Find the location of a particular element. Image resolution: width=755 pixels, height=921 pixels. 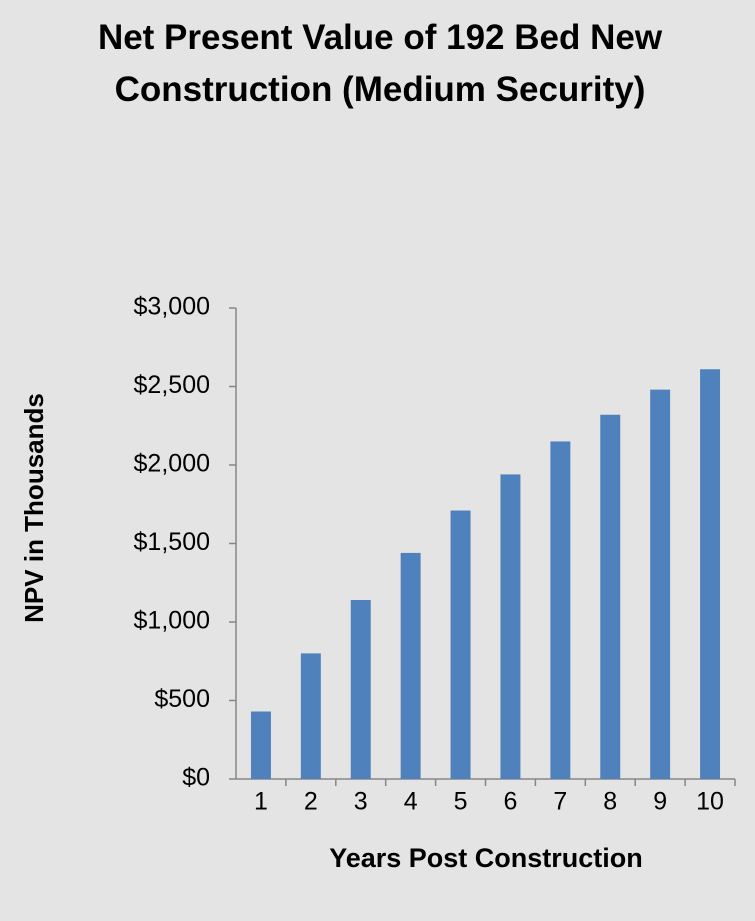

x-axis-title: Years Post Construction is located at coordinates (486, 858).